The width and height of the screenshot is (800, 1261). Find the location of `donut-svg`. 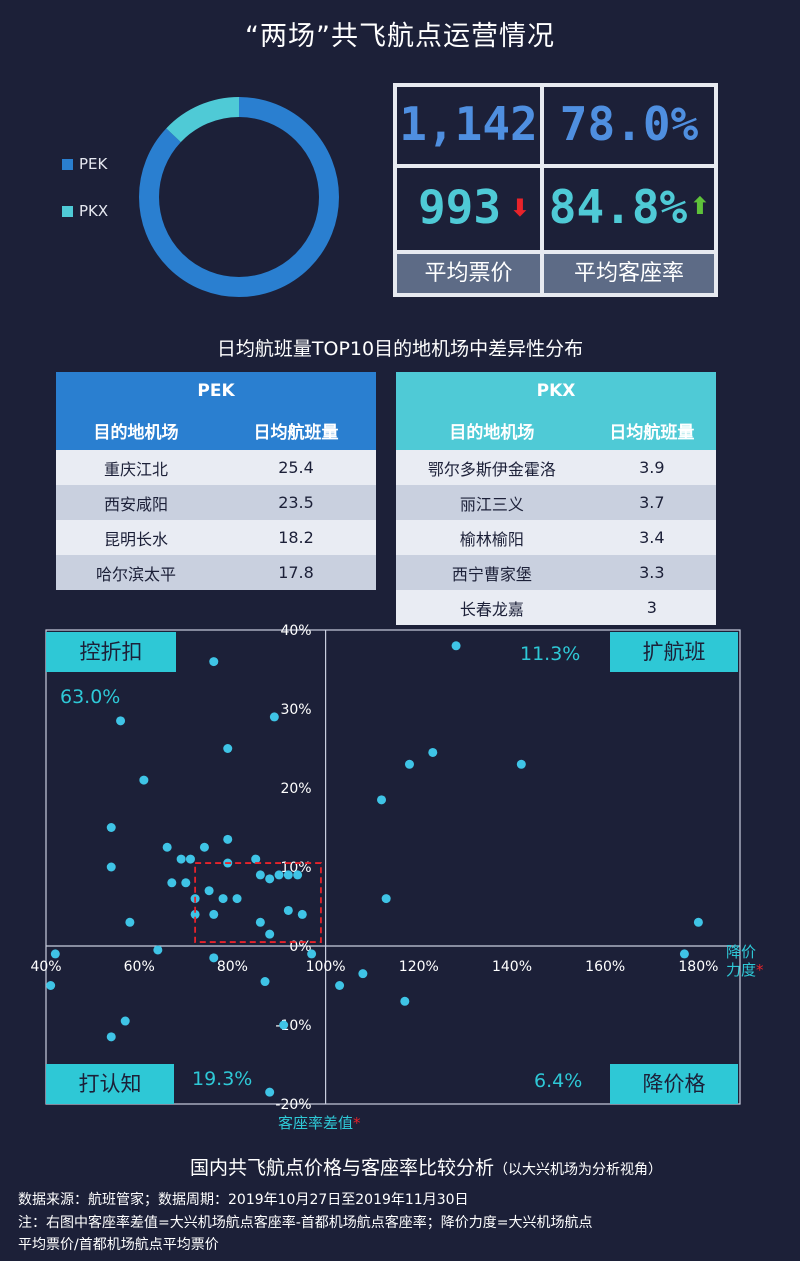

donut-svg is located at coordinates (239, 197).